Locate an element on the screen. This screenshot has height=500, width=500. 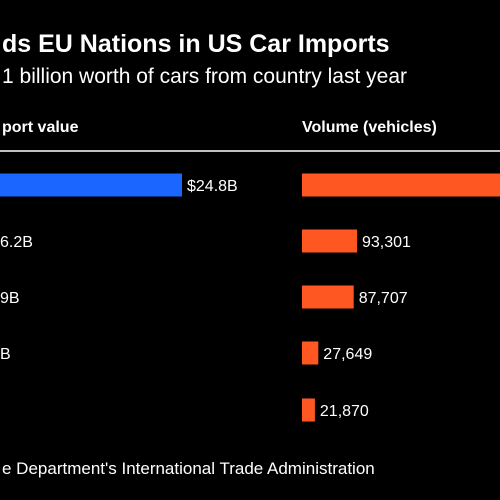
value-label: 6.2B is located at coordinates (16, 242).